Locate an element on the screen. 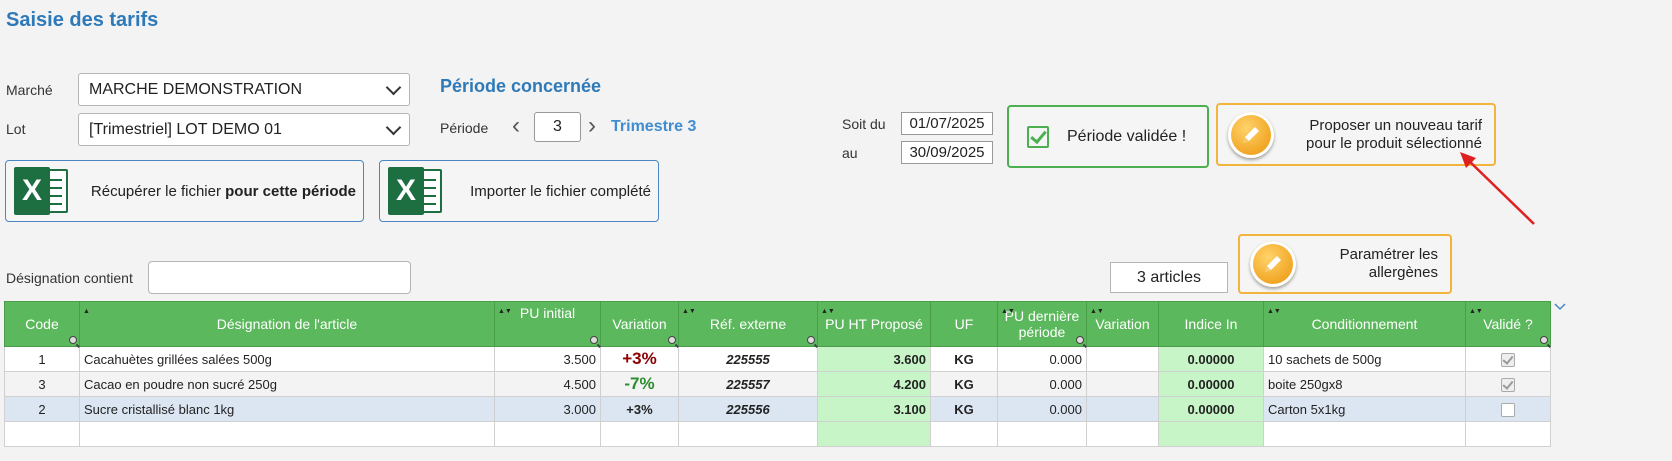  lot-label: Lot is located at coordinates (16, 129).